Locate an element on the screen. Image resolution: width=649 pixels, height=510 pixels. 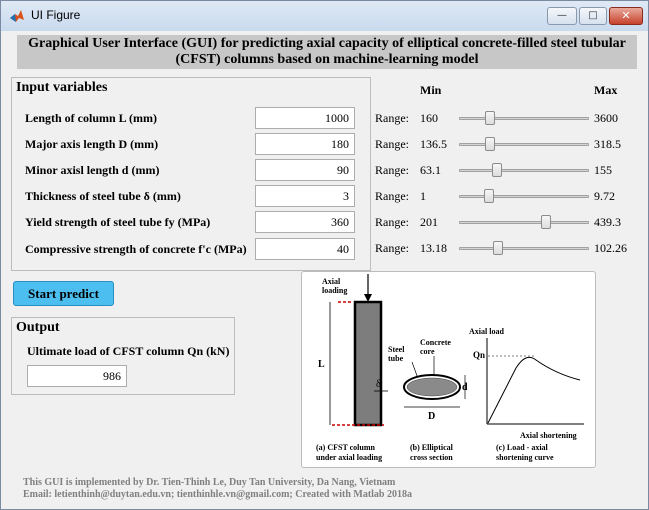
length-slider is located at coordinates (524, 118).